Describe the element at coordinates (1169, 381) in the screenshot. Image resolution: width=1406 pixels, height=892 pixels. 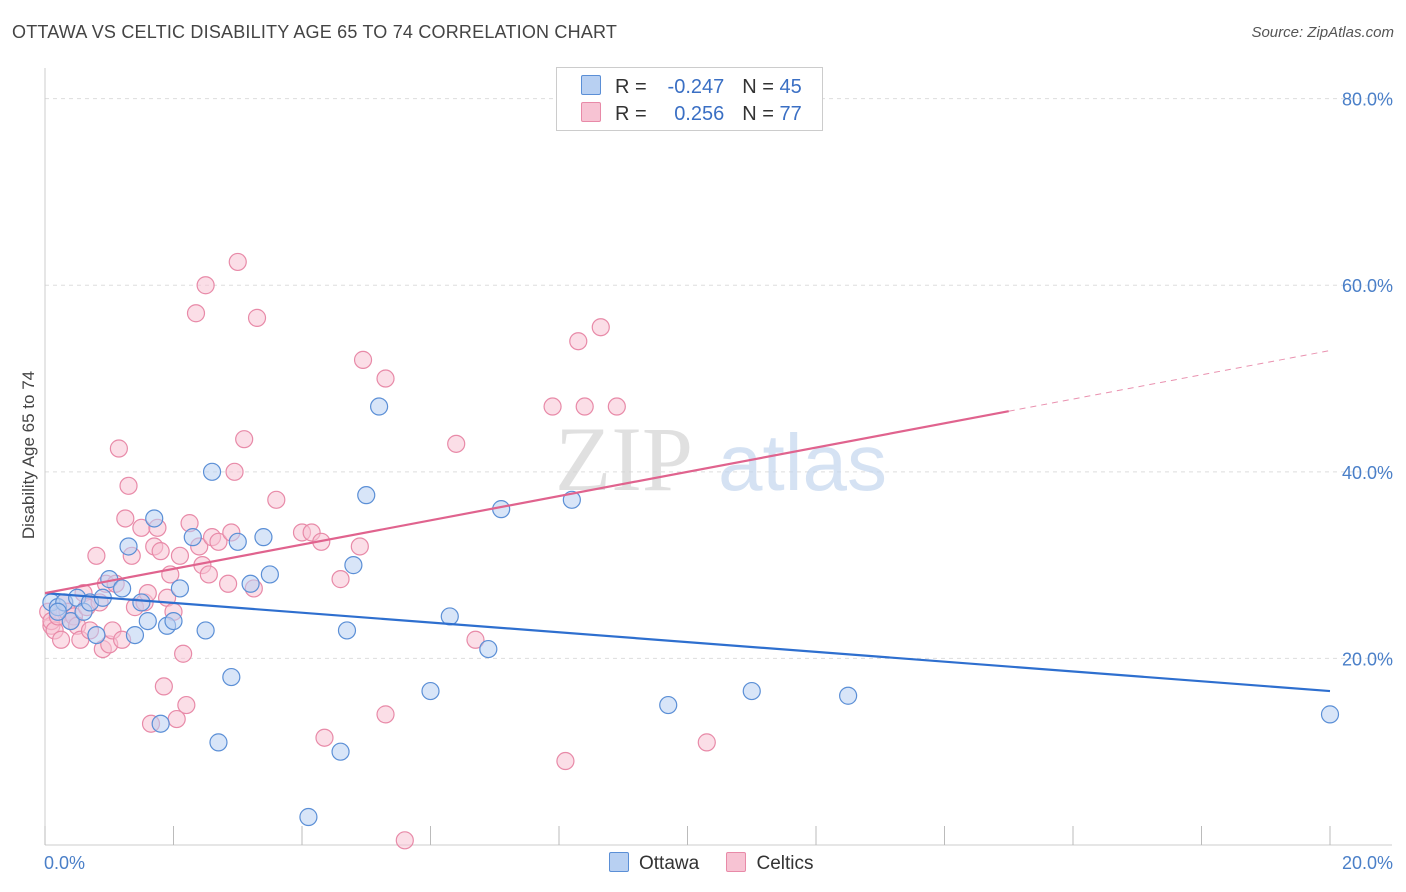
I see `celtics-trend-extension` at that location.